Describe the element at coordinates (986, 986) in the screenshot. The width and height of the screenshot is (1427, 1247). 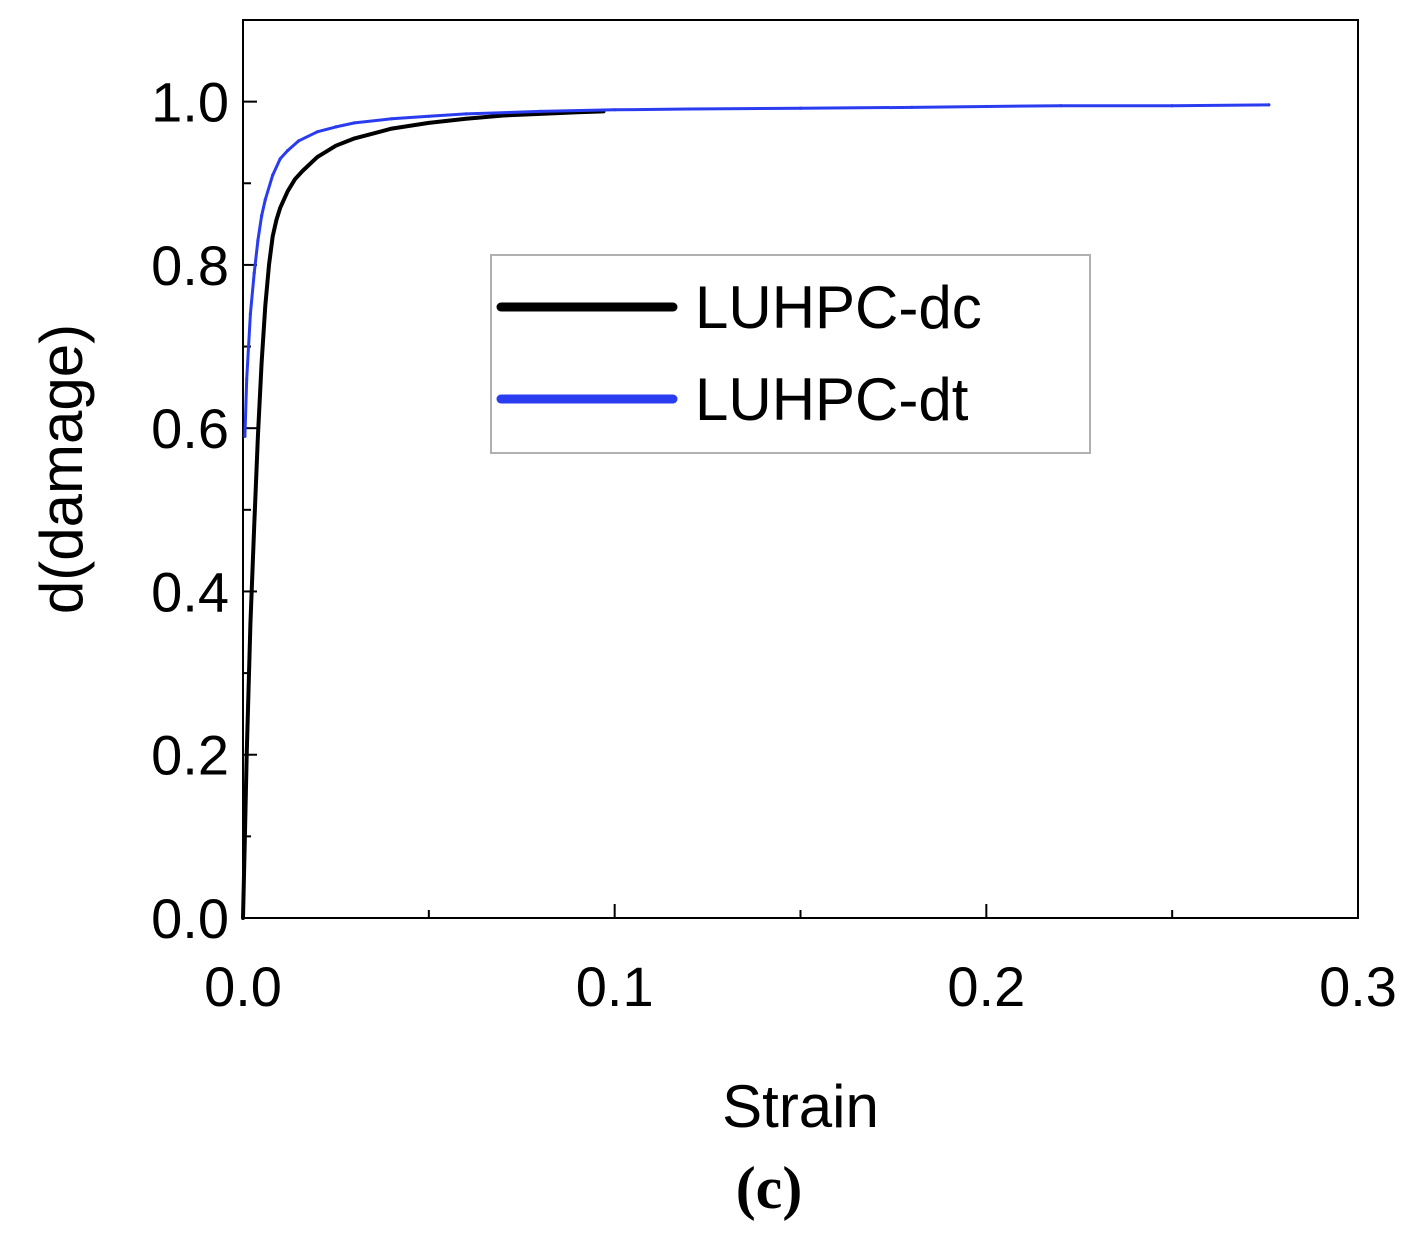
I see `x-tick-label: 0.2` at that location.